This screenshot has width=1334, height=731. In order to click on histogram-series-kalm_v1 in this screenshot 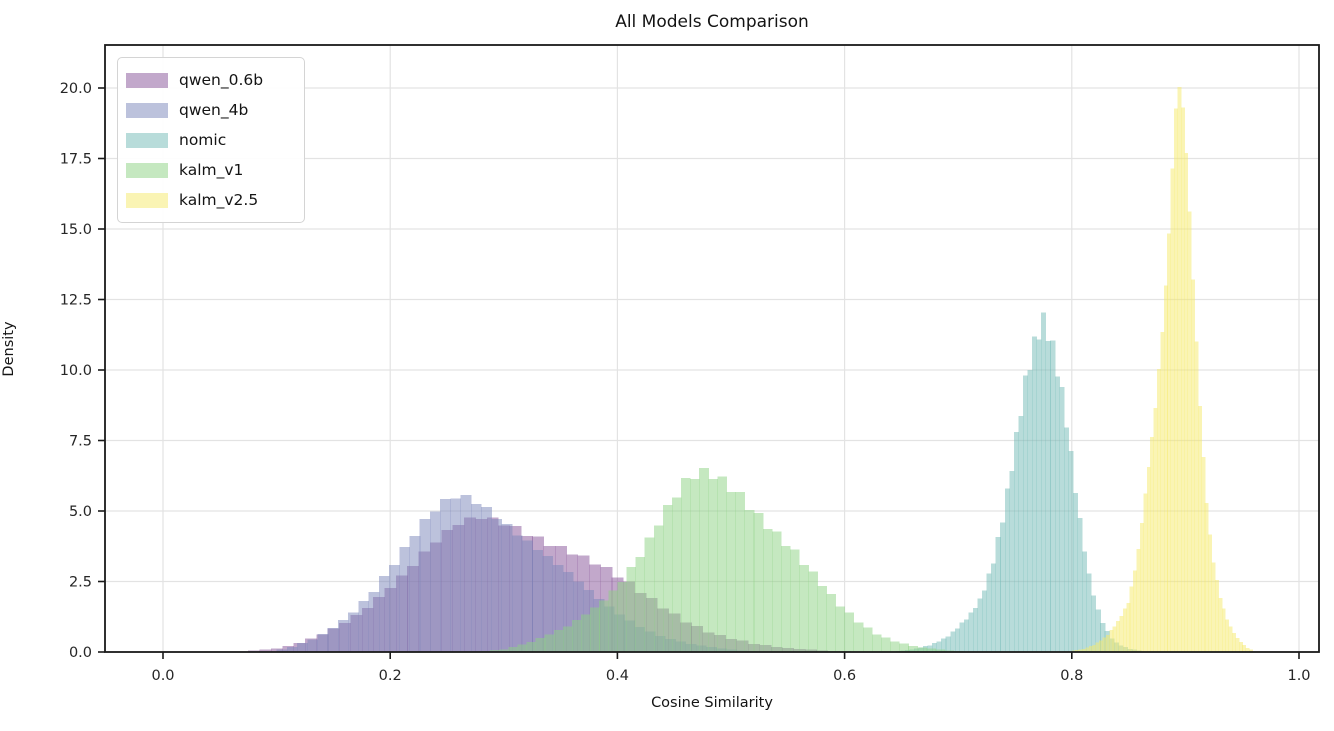, I will do `click(727, 560)`.